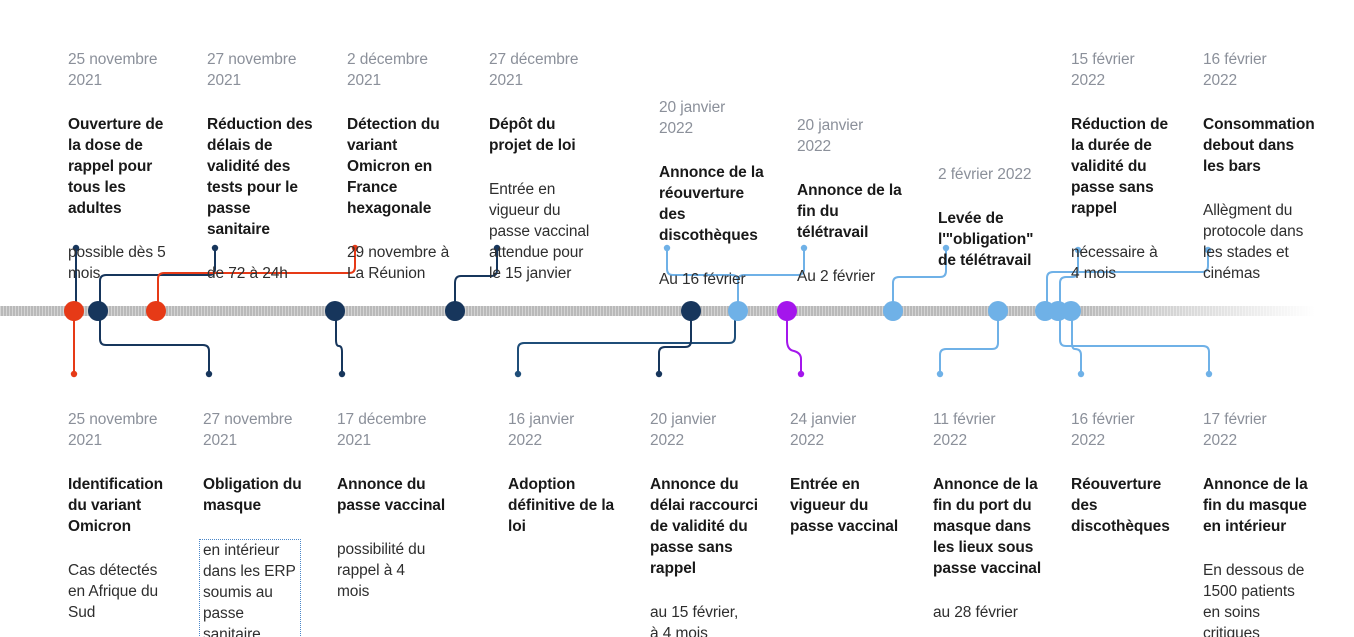  I want to click on connector-levee-obligation-teletravail, so click(919, 276).